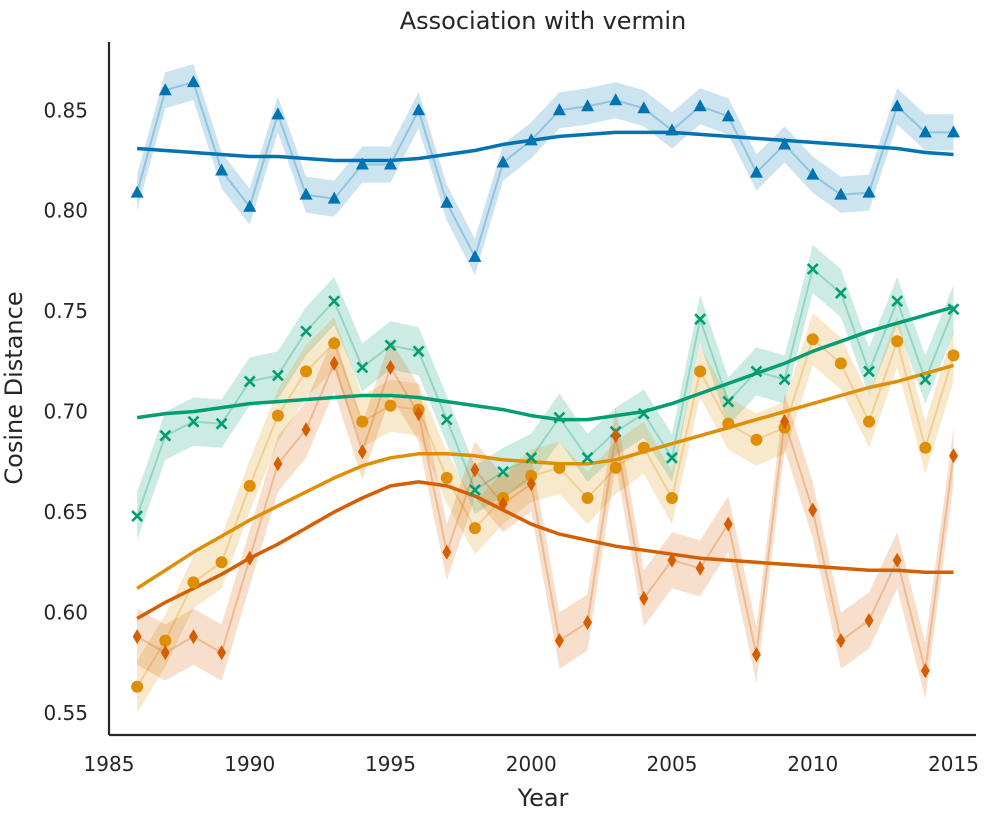 This screenshot has height=822, width=984. I want to click on chart-title: Association with vermin, so click(543, 21).